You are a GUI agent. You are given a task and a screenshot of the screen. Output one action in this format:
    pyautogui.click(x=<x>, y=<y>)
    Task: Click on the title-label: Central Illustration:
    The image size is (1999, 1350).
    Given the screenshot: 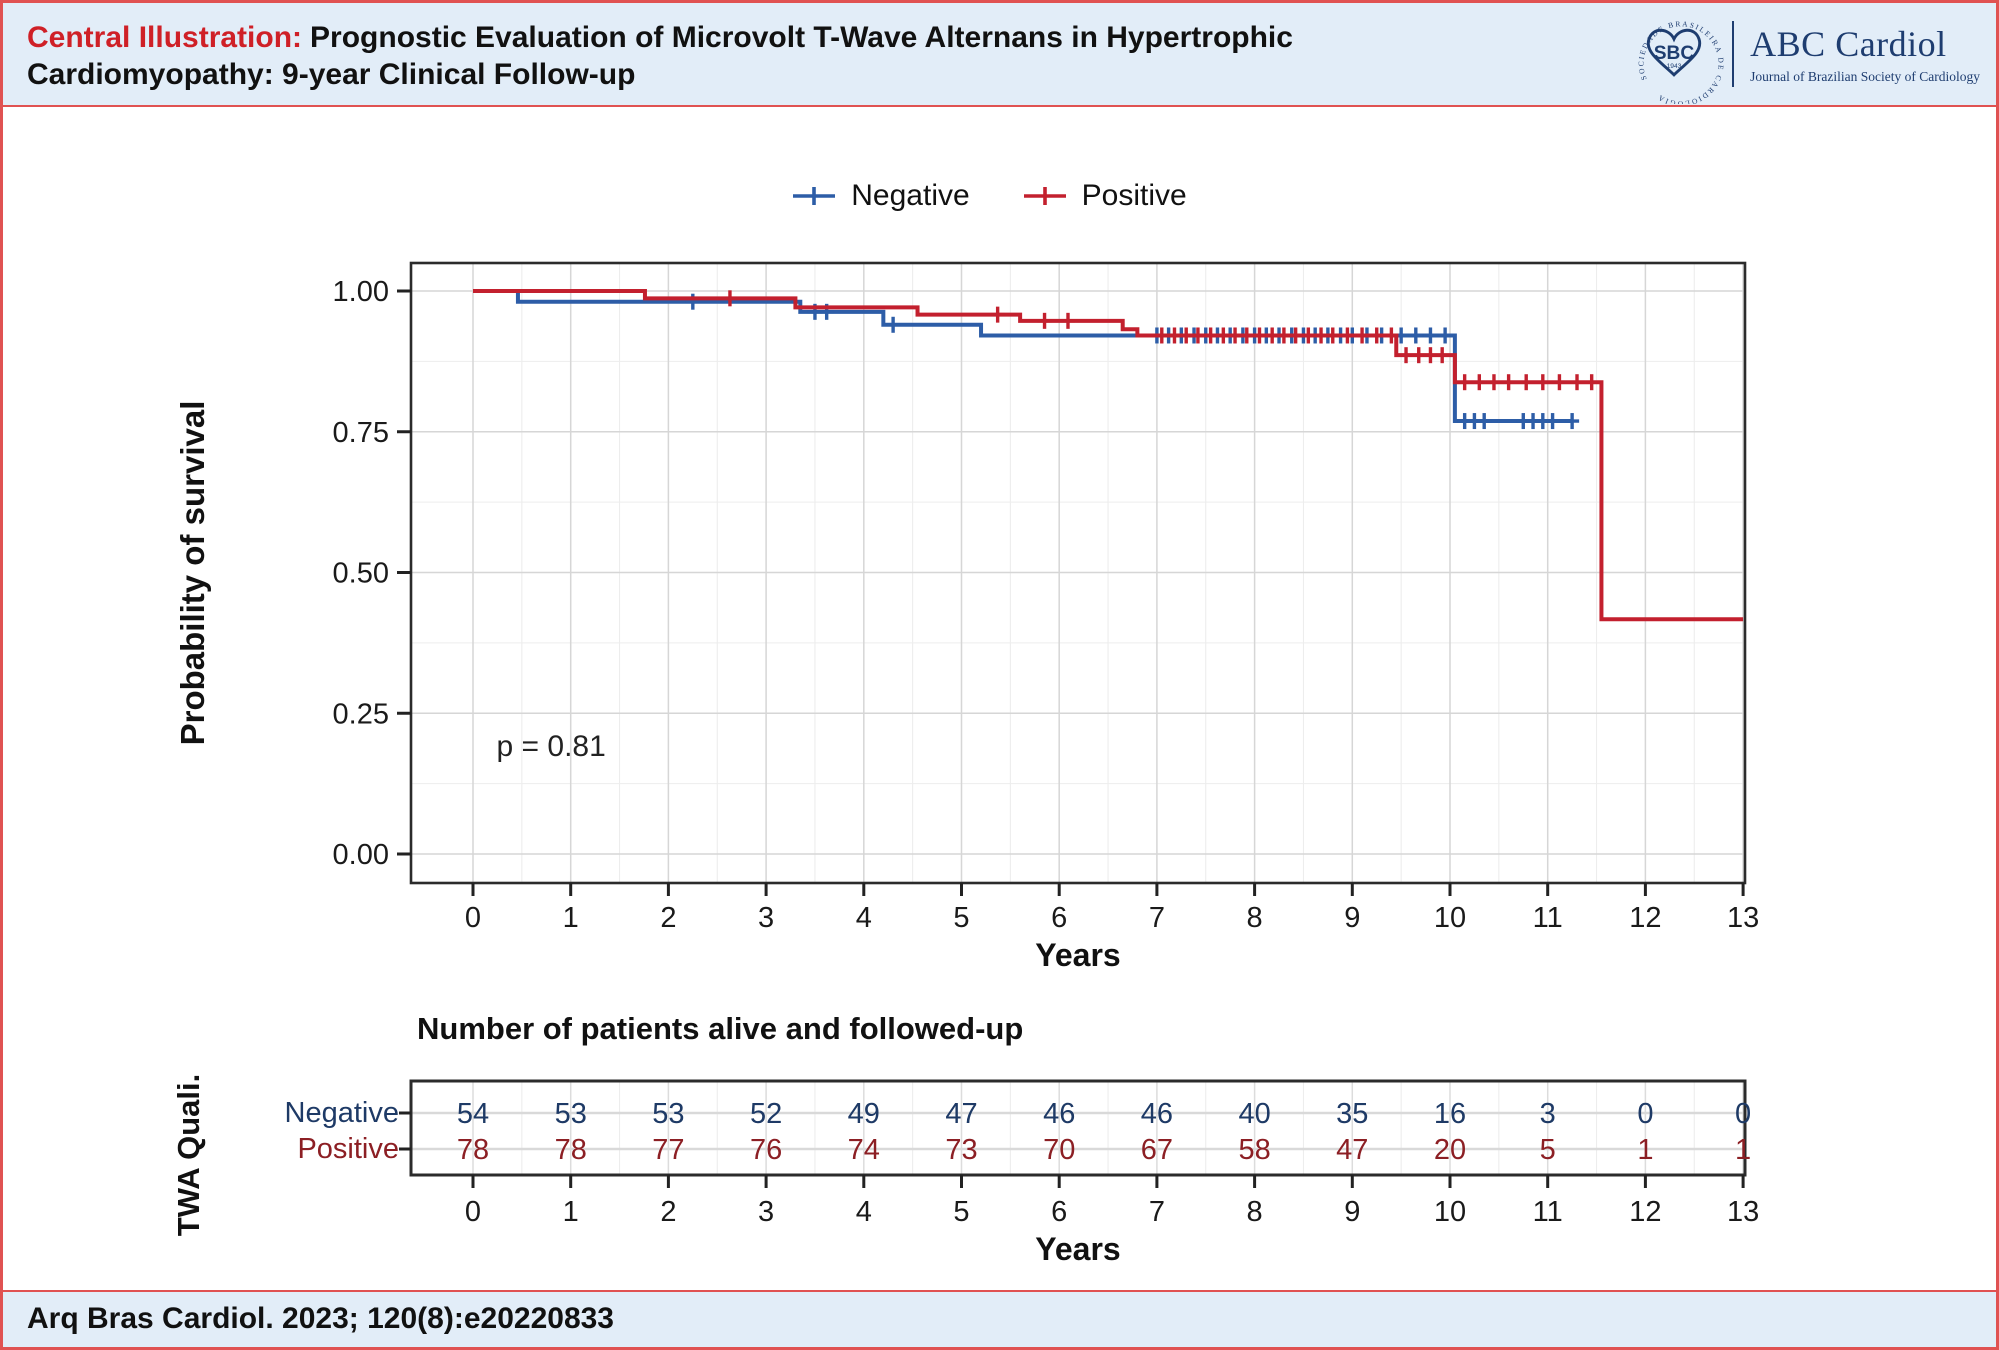 What is the action you would take?
    pyautogui.click(x=165, y=37)
    